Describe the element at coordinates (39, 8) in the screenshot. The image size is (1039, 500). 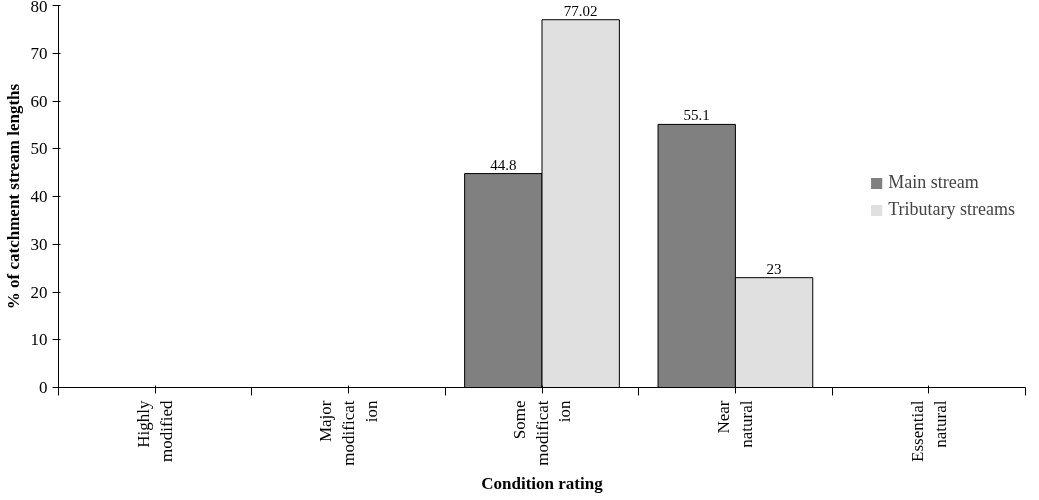
I see `y-tick-label: 80` at that location.